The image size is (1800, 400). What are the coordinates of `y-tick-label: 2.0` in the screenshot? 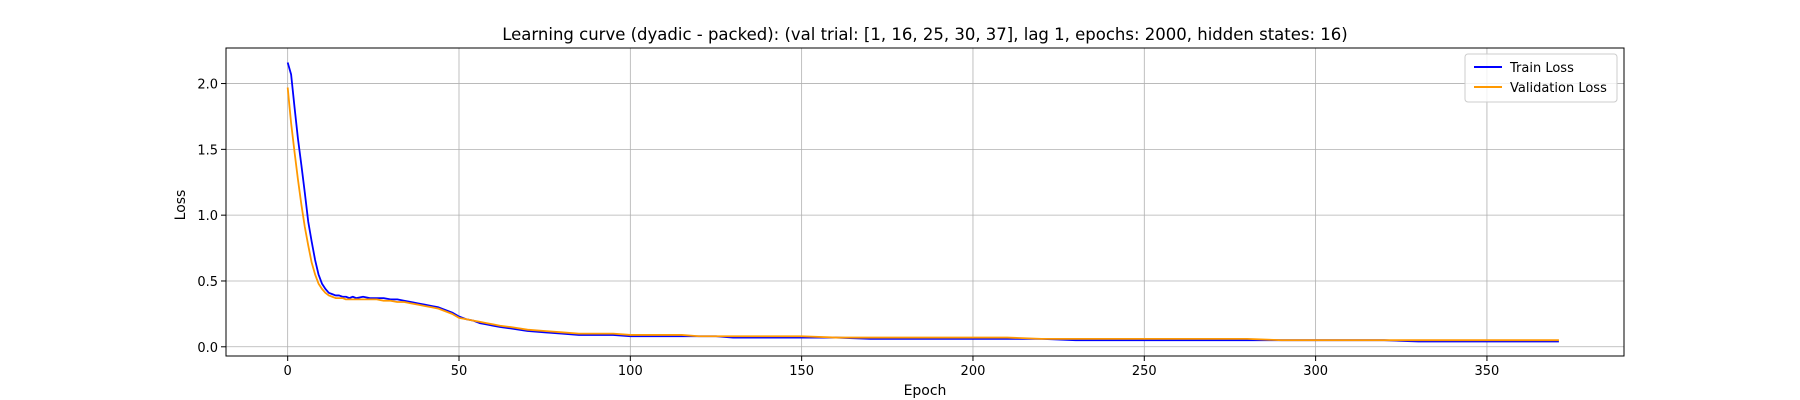 It's located at (207, 85).